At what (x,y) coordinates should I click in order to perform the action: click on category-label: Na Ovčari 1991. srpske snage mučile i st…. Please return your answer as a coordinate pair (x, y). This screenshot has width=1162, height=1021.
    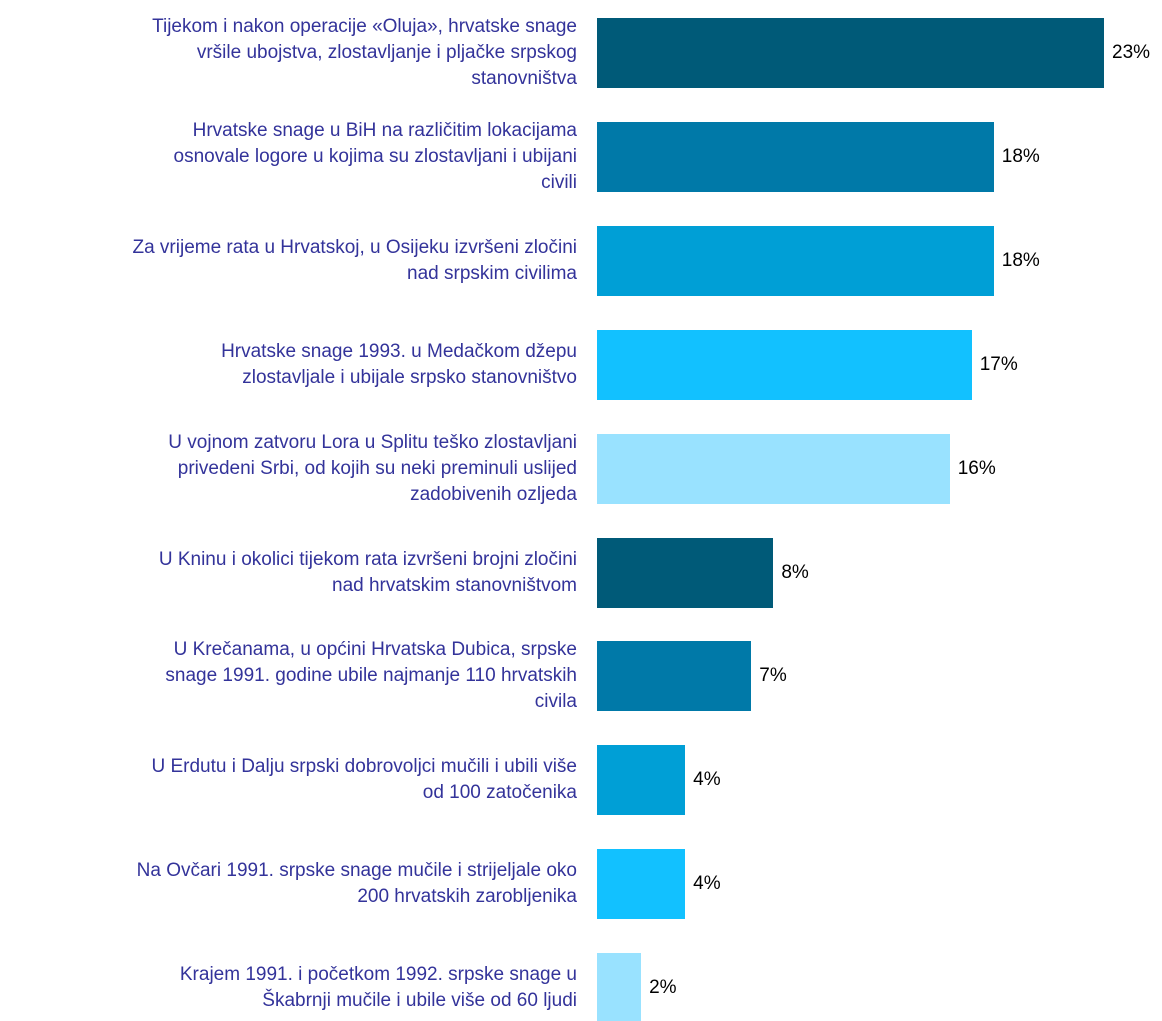
    Looking at the image, I should click on (356, 884).